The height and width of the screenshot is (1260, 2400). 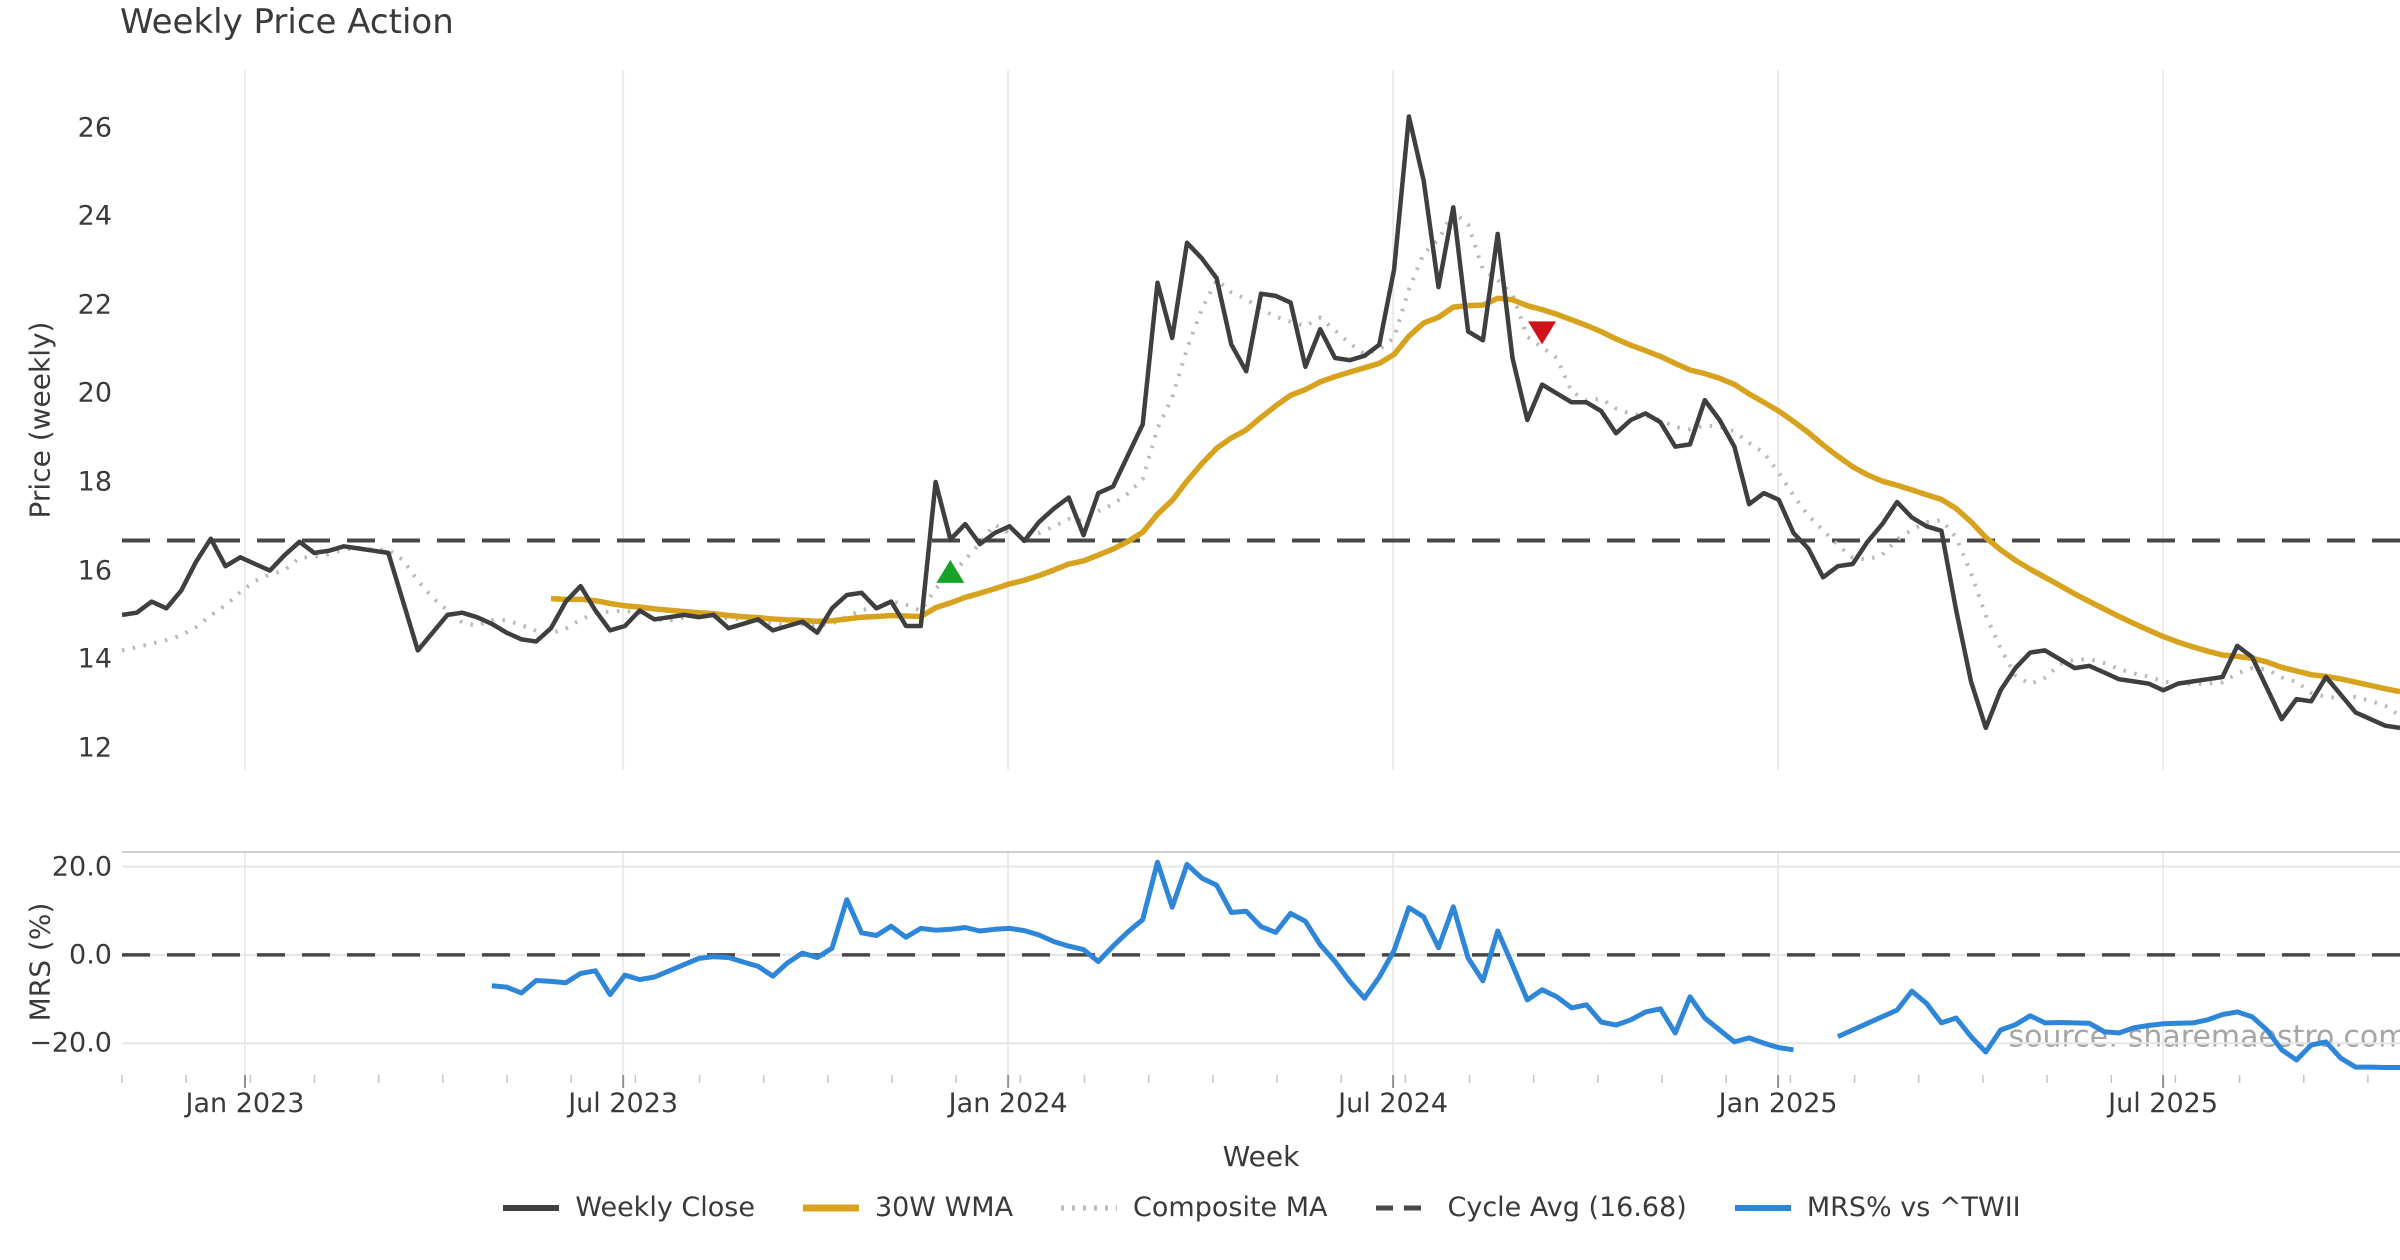 I want to click on legend-label: 30W WMA, so click(x=944, y=1207).